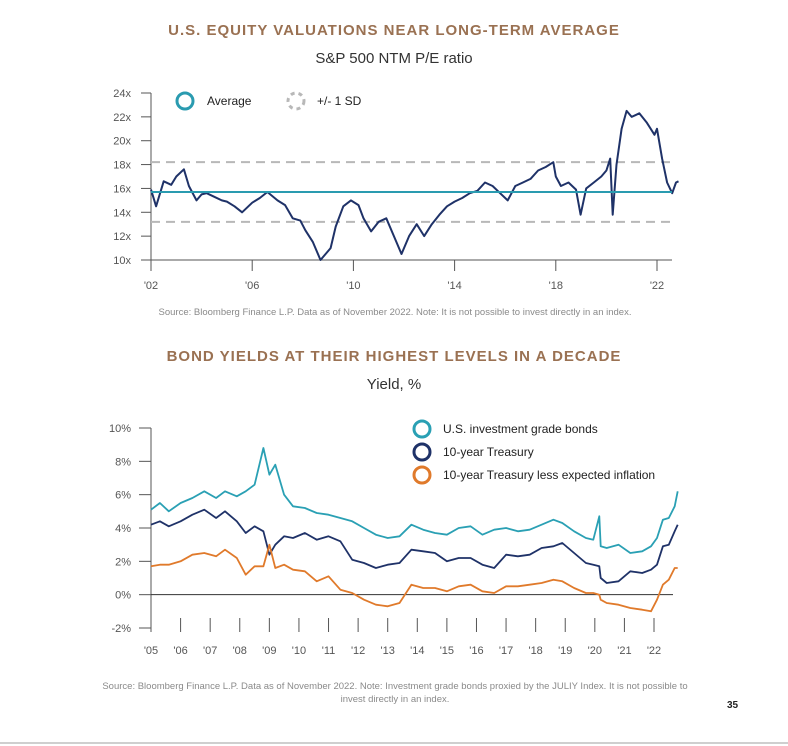 The height and width of the screenshot is (746, 788). What do you see at coordinates (151, 651) in the screenshot?
I see `x-tick-label: '05` at bounding box center [151, 651].